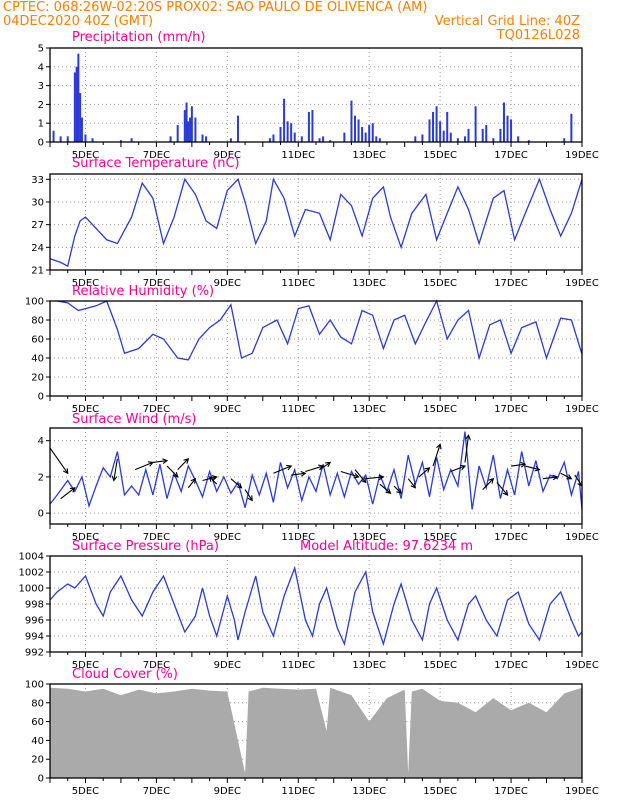 The width and height of the screenshot is (618, 800). I want to click on wind-xtick-label: 13DEC, so click(369, 537).